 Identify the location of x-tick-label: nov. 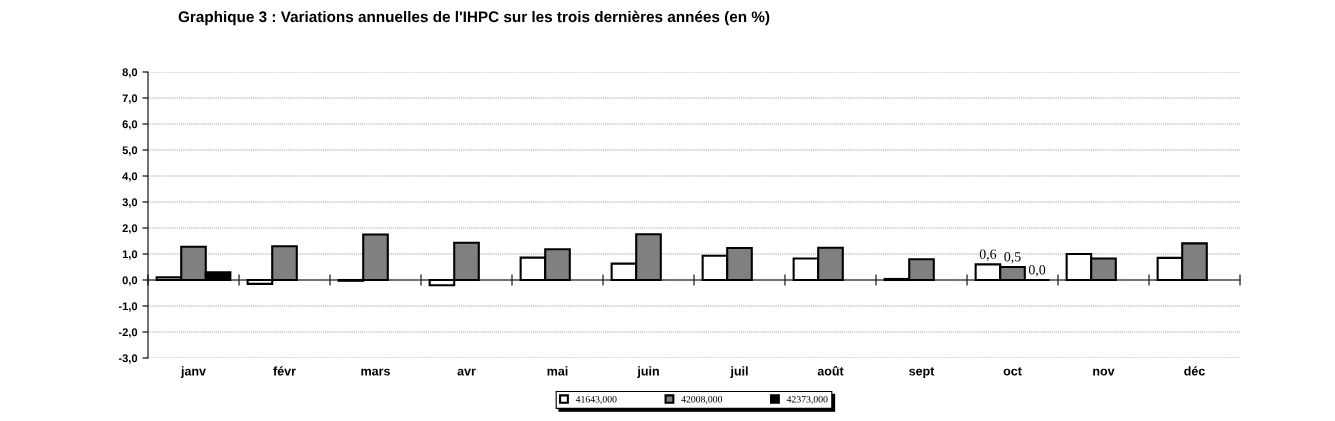
(1104, 372).